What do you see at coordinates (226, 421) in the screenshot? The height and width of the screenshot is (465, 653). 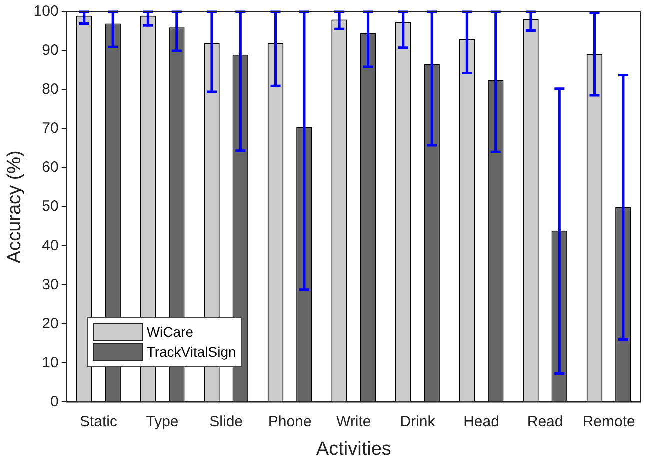 I see `x-tick-label: Slide` at bounding box center [226, 421].